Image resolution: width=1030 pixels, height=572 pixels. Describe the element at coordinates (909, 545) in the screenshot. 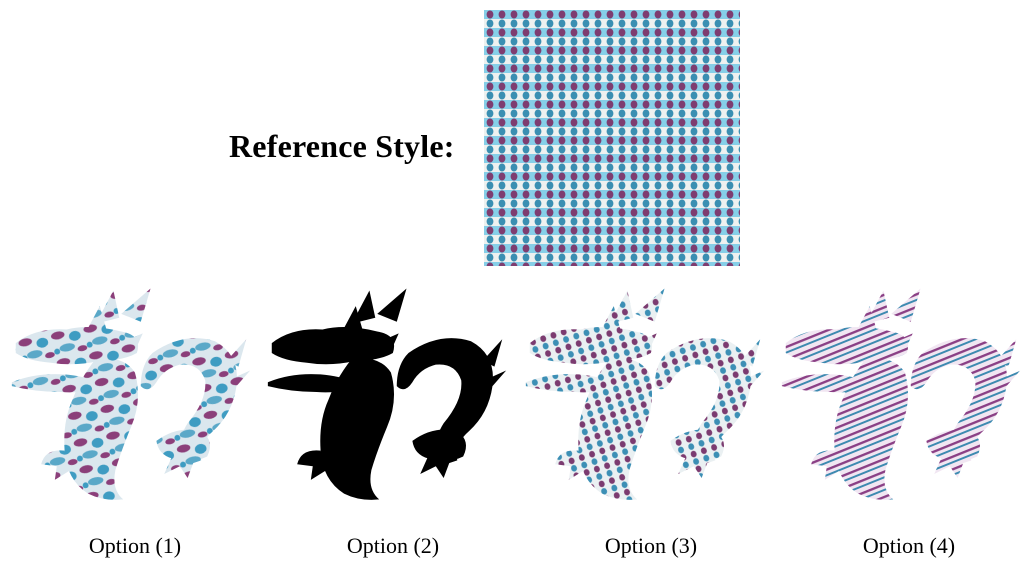

I see `option-4-label: Option (4)` at that location.